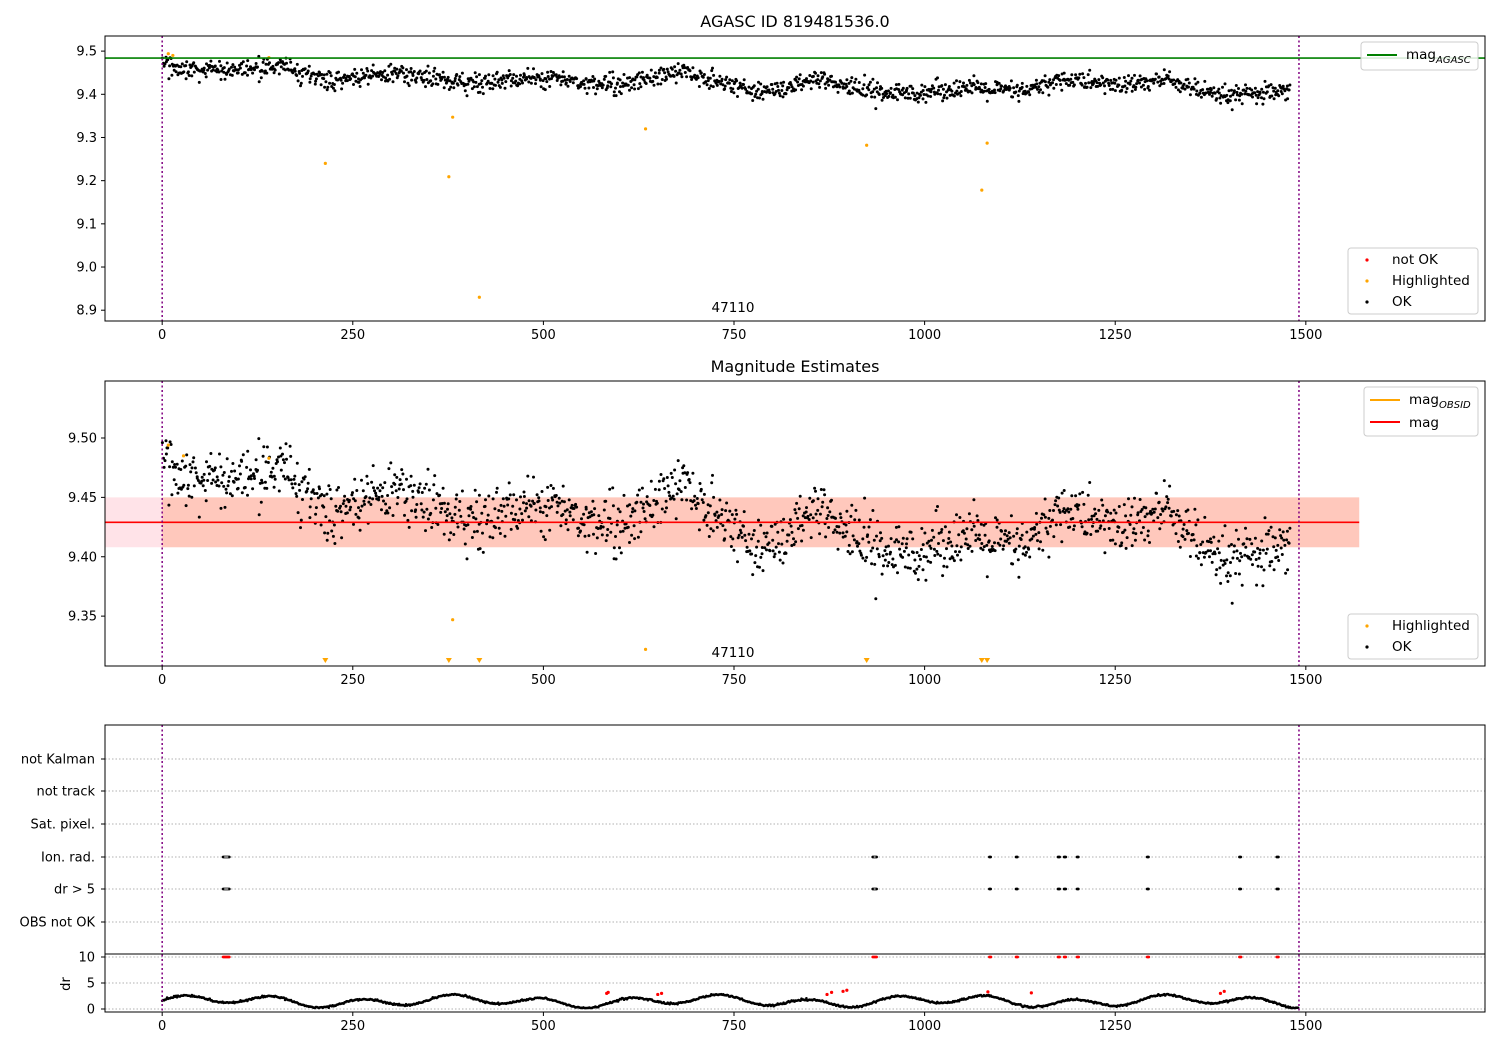 This screenshot has height=1050, width=1500. I want to click on x-tick-label: 1500, so click(1305, 1026).